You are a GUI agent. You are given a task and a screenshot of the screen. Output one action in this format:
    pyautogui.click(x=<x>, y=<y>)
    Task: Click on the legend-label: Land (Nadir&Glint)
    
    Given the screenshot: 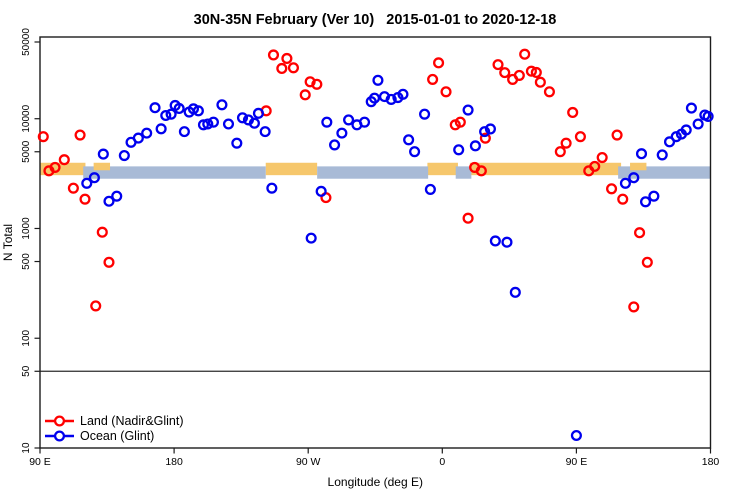 What is the action you would take?
    pyautogui.click(x=132, y=421)
    